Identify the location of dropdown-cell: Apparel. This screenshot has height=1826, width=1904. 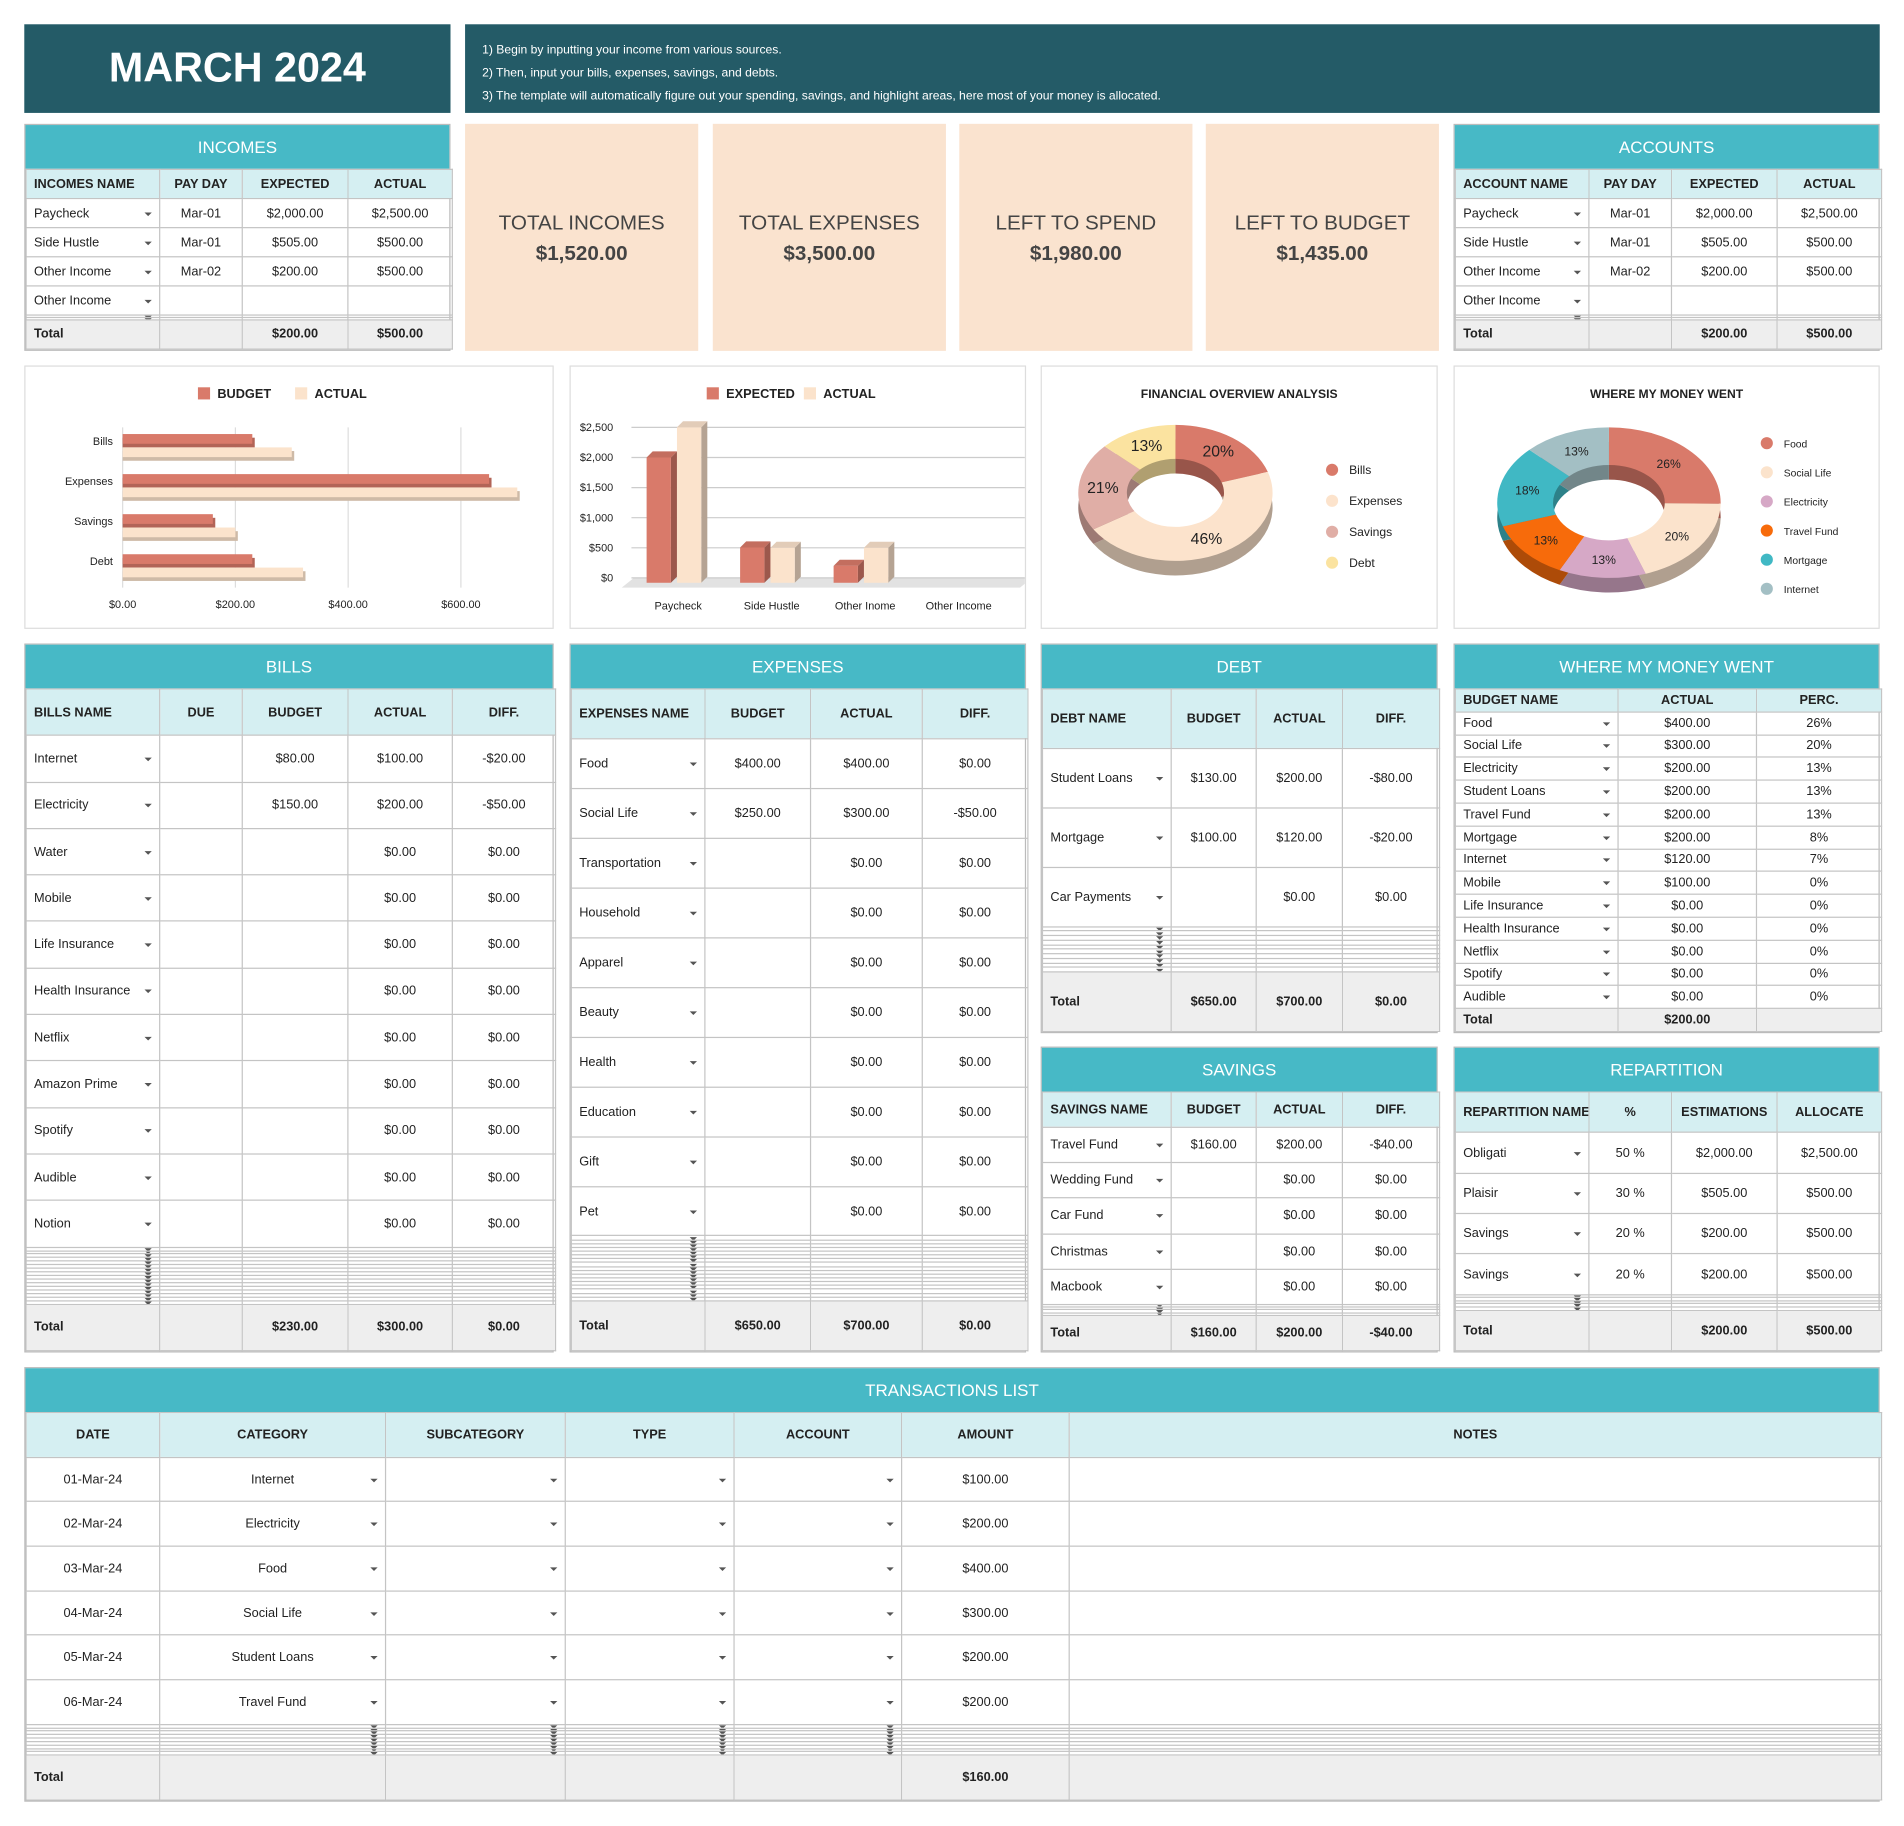
(638, 962).